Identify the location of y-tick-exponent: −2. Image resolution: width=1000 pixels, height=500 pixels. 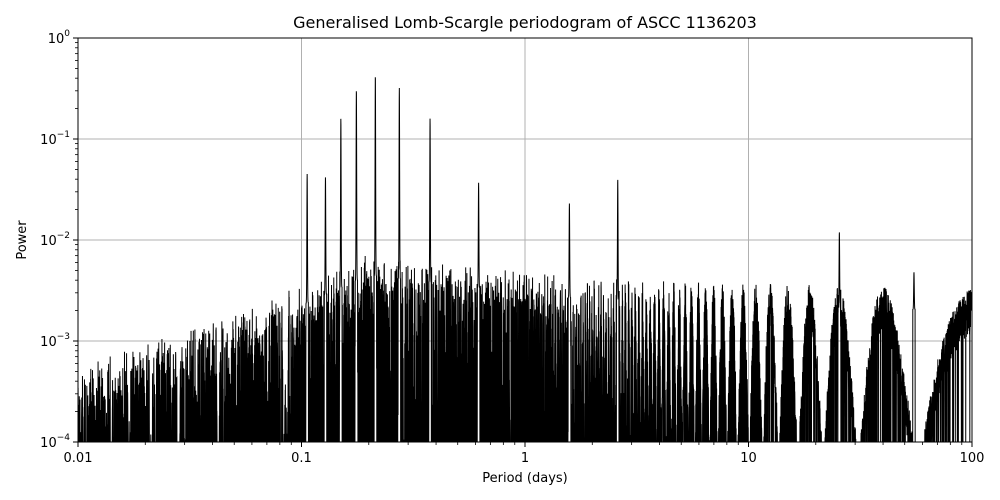
(63, 236).